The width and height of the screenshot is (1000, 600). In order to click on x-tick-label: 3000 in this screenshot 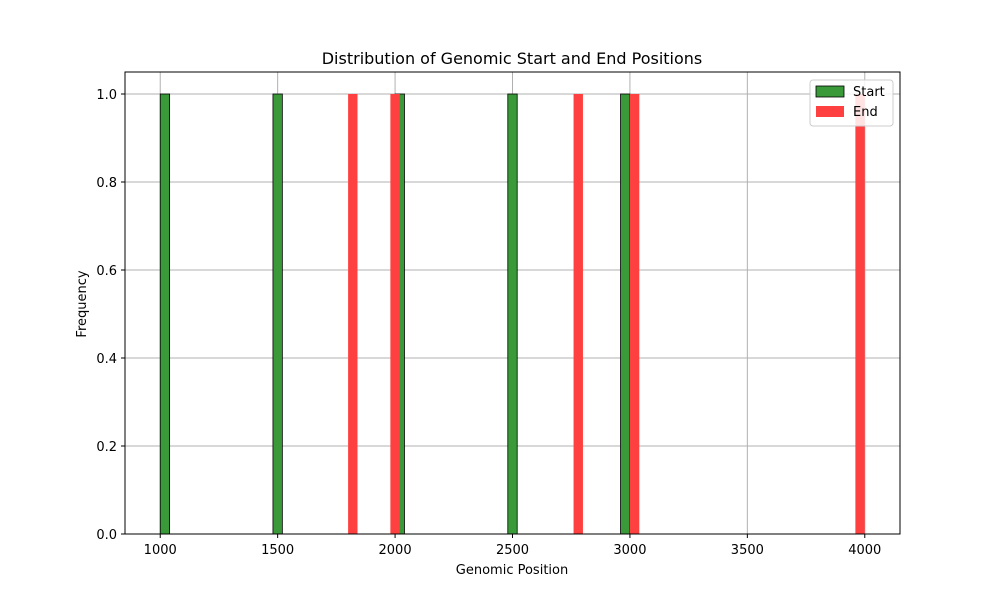, I will do `click(629, 550)`.